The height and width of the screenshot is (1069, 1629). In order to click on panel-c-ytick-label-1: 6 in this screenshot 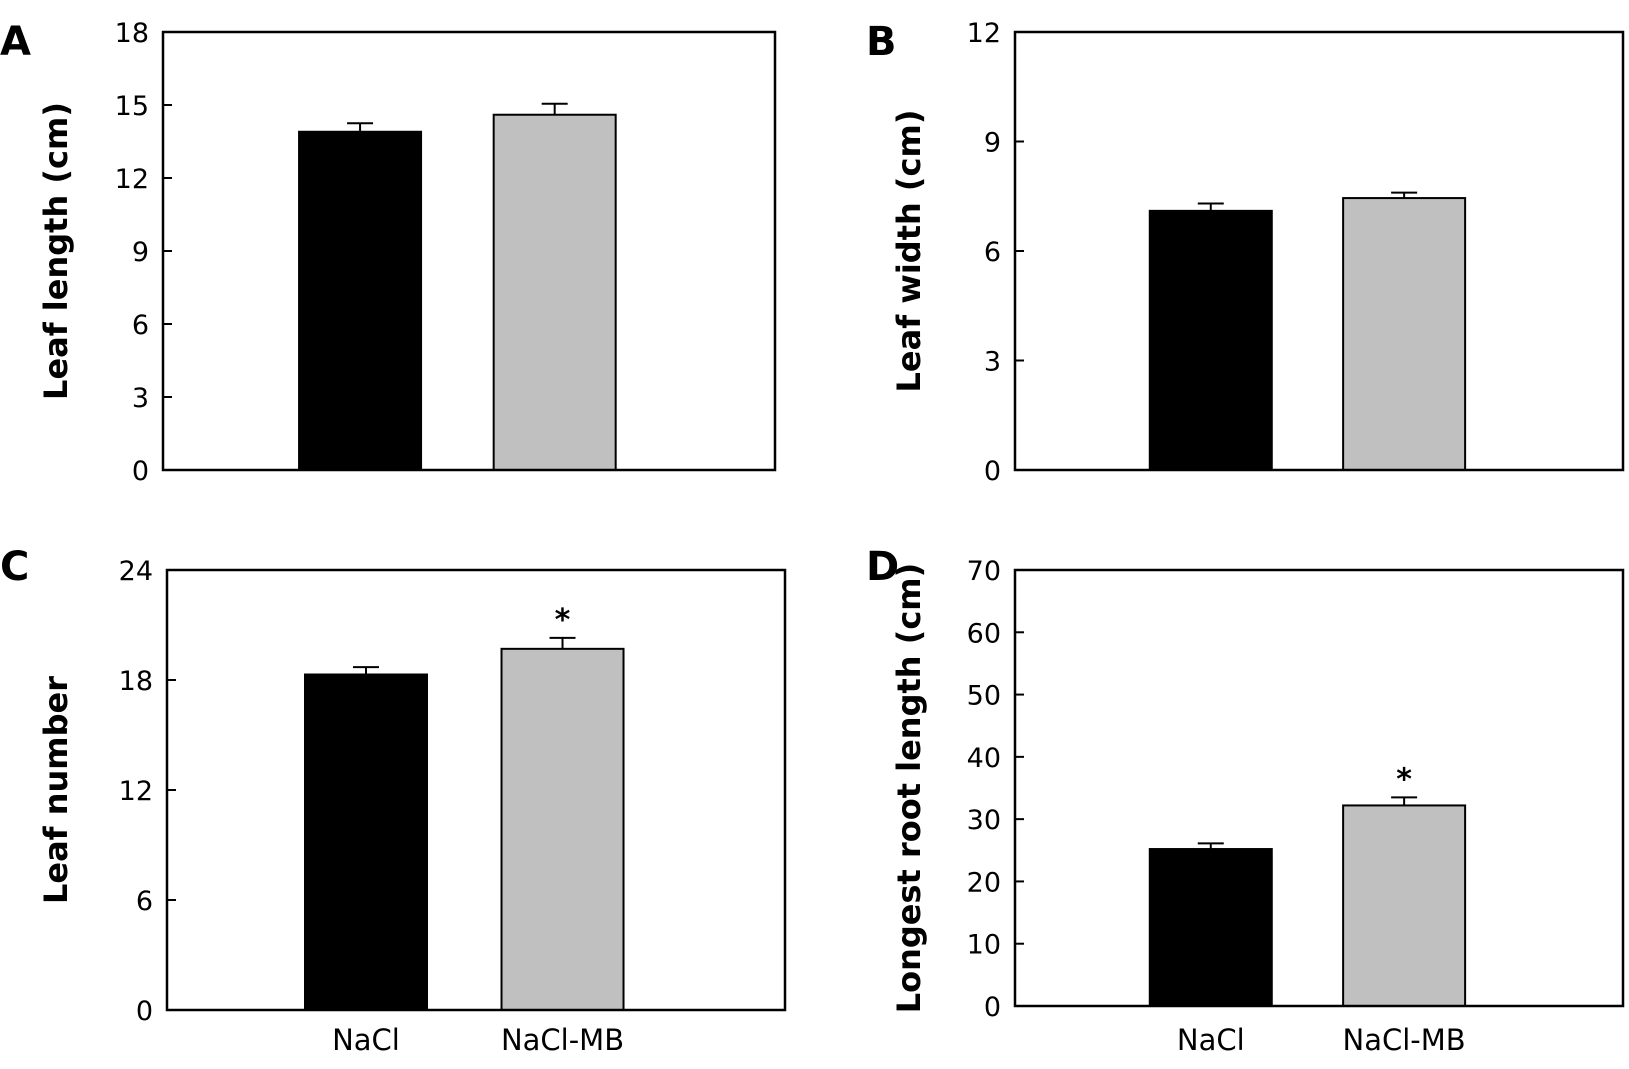, I will do `click(144, 901)`.